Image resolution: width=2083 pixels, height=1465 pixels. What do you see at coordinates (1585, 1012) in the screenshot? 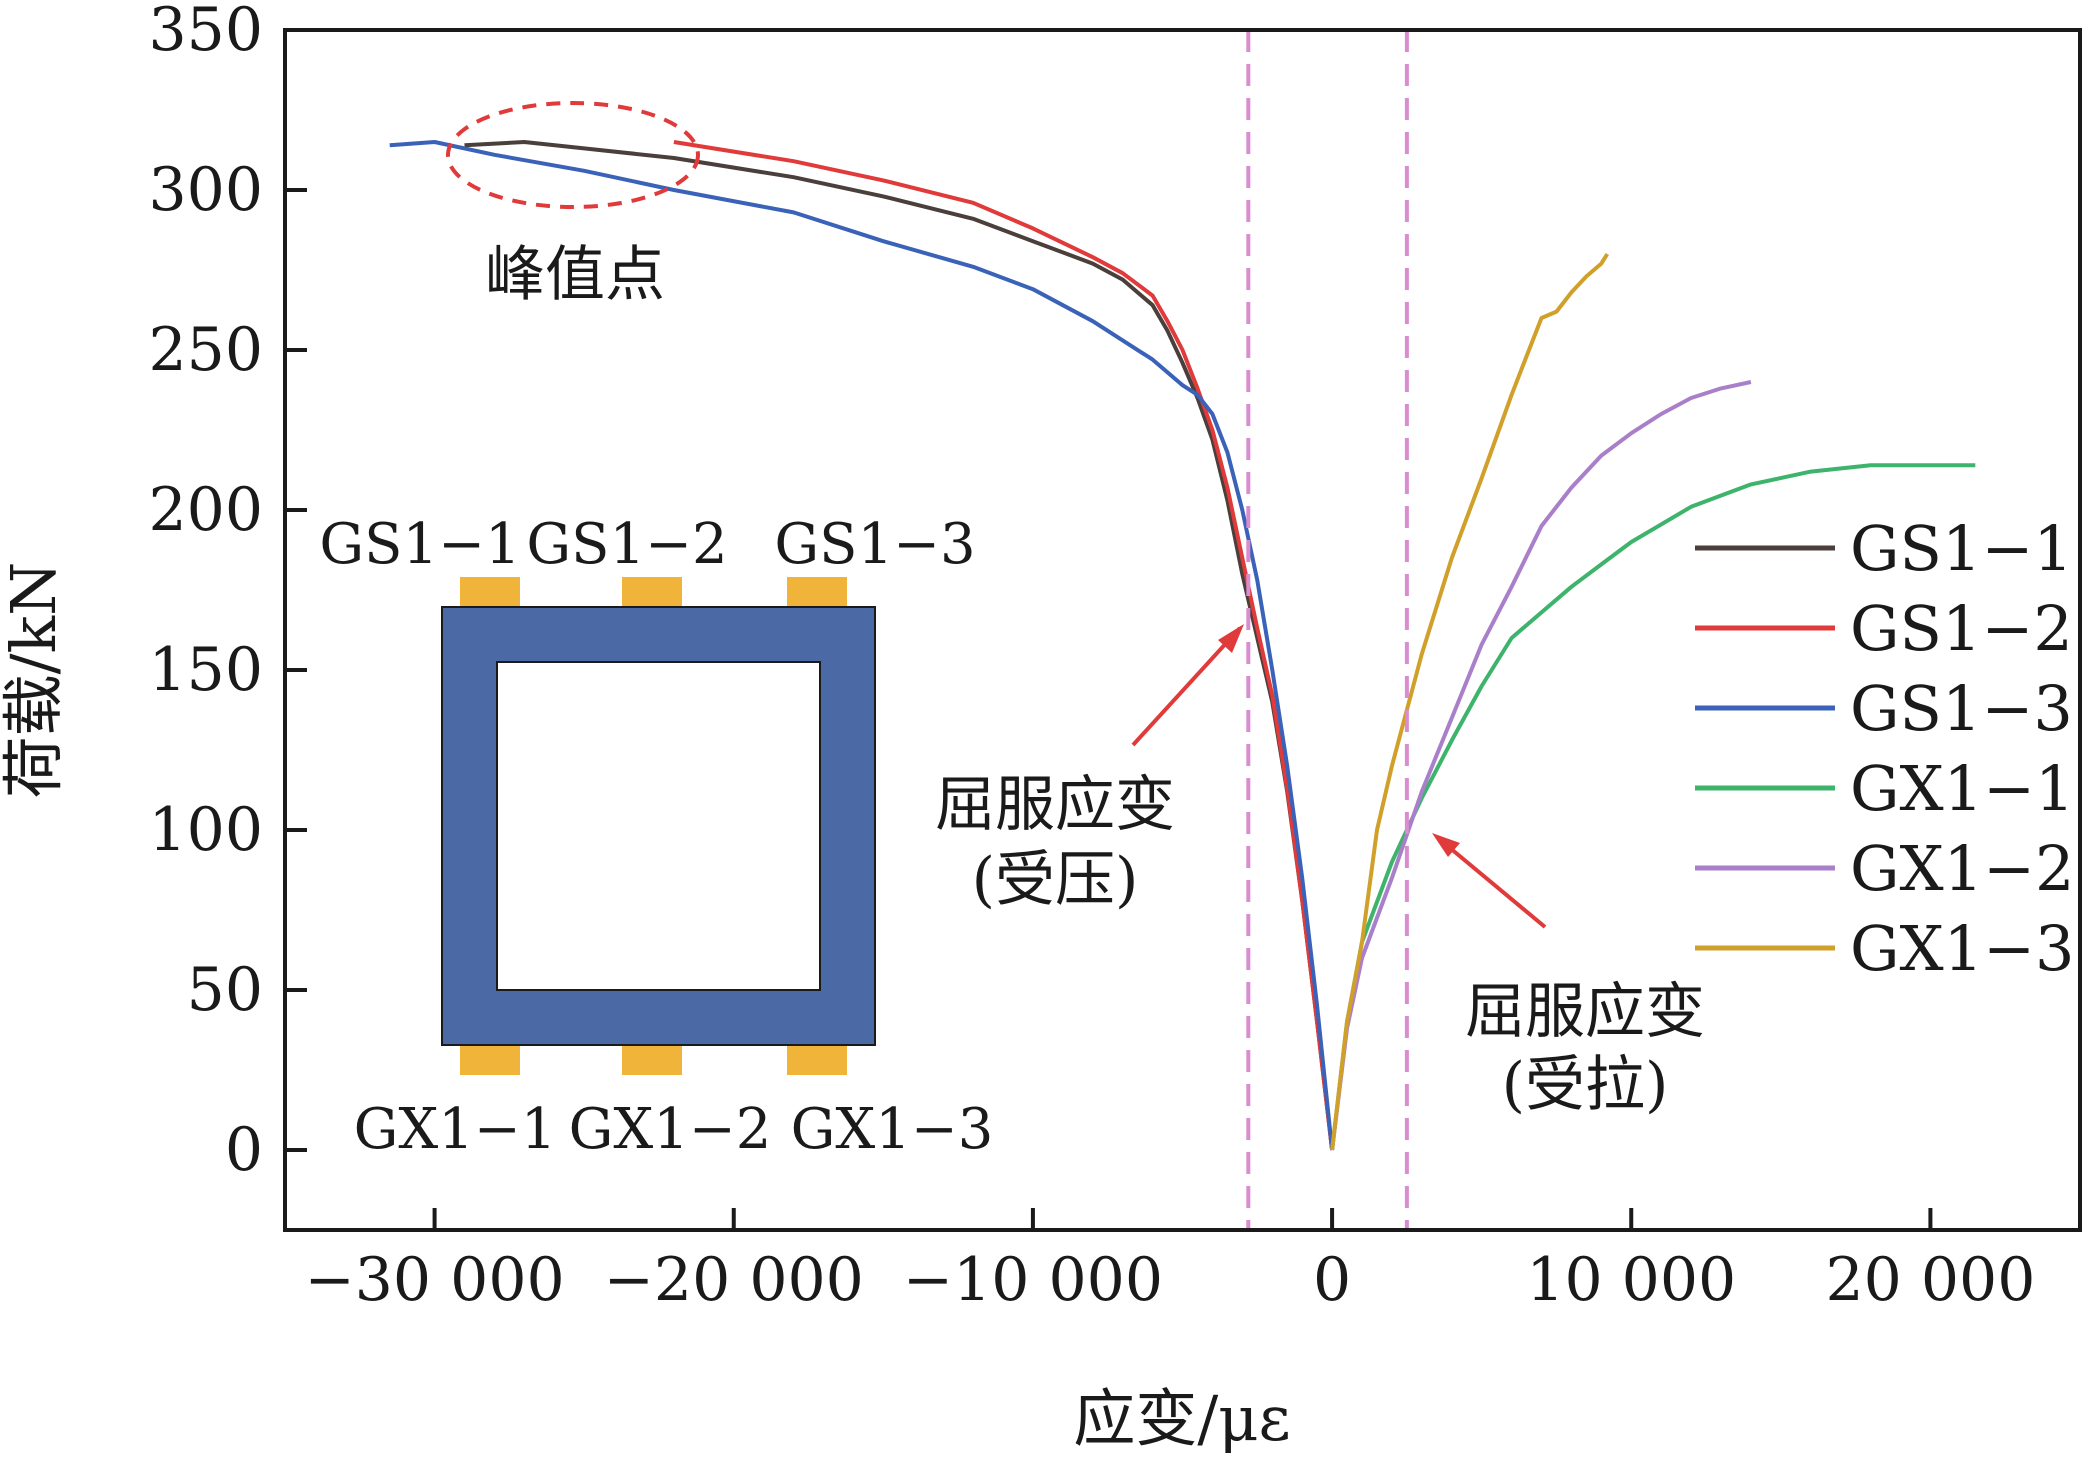
I see `yield-tension-label-1: 屈服应变` at bounding box center [1585, 1012].